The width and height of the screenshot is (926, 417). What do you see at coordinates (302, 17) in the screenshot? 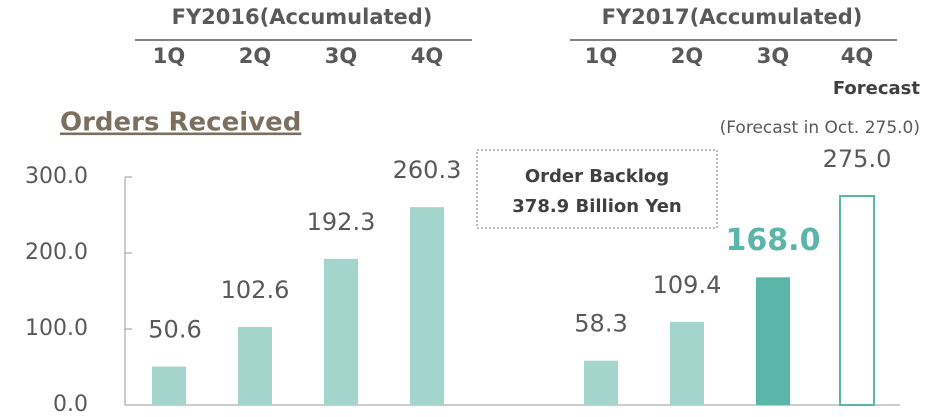
I see `group-label: FY2016(Accumulated)` at bounding box center [302, 17].